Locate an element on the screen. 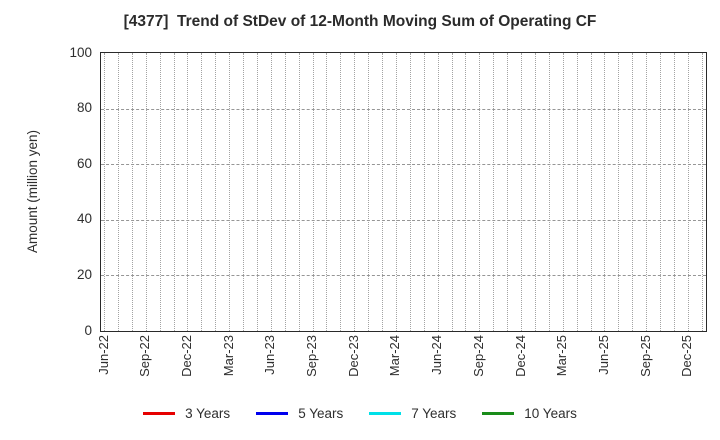  x-tick-label: Mar-25 is located at coordinates (562, 356).